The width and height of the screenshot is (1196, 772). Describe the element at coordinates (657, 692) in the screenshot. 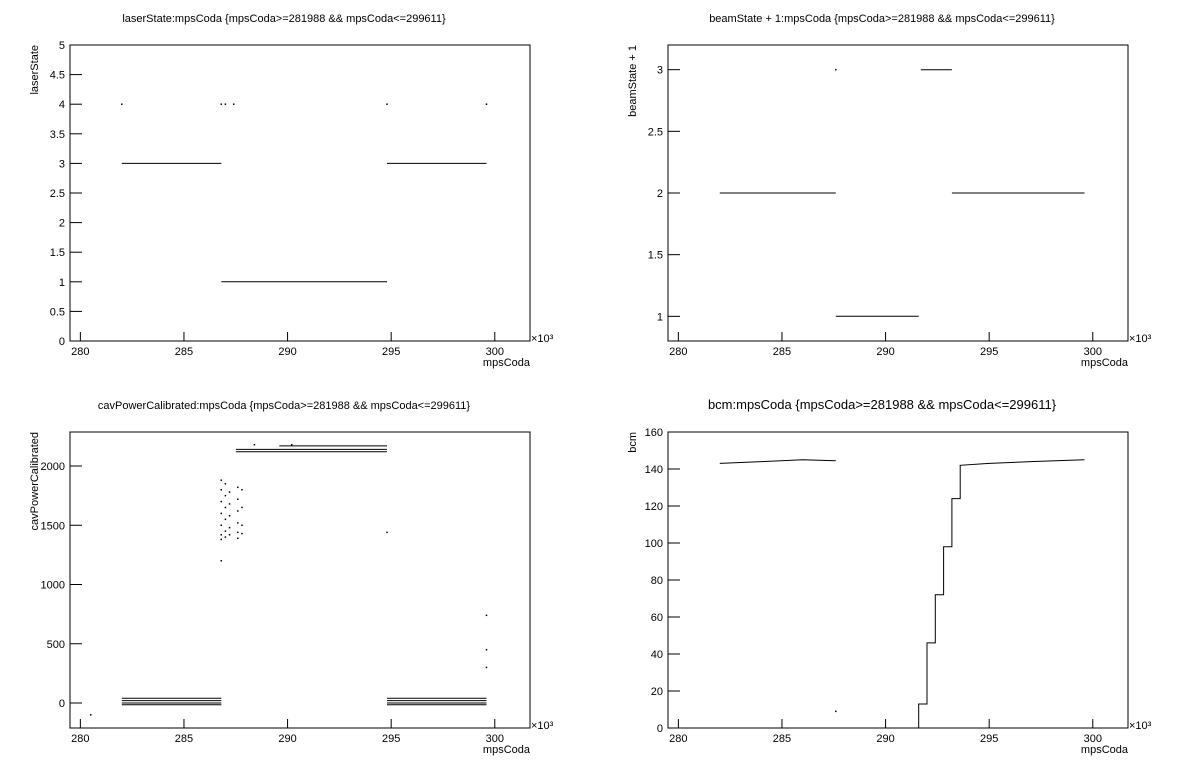

I see `y-tick-label: 20` at that location.